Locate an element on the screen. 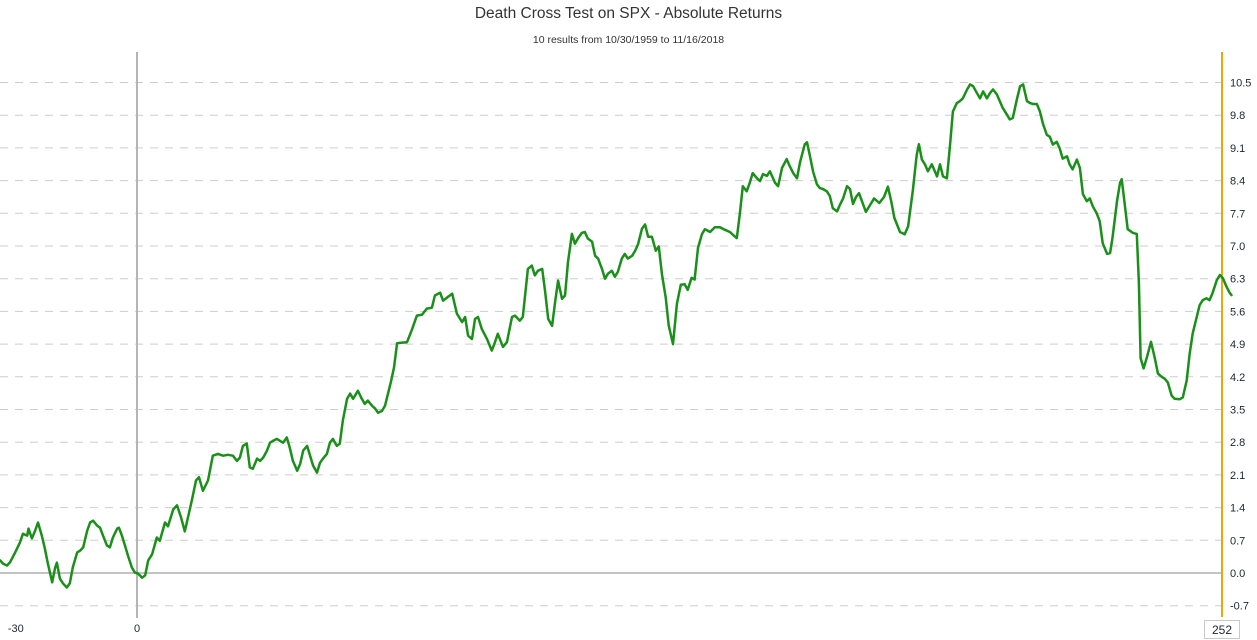  y-axis-tick-label: 0.7 is located at coordinates (1237, 541).